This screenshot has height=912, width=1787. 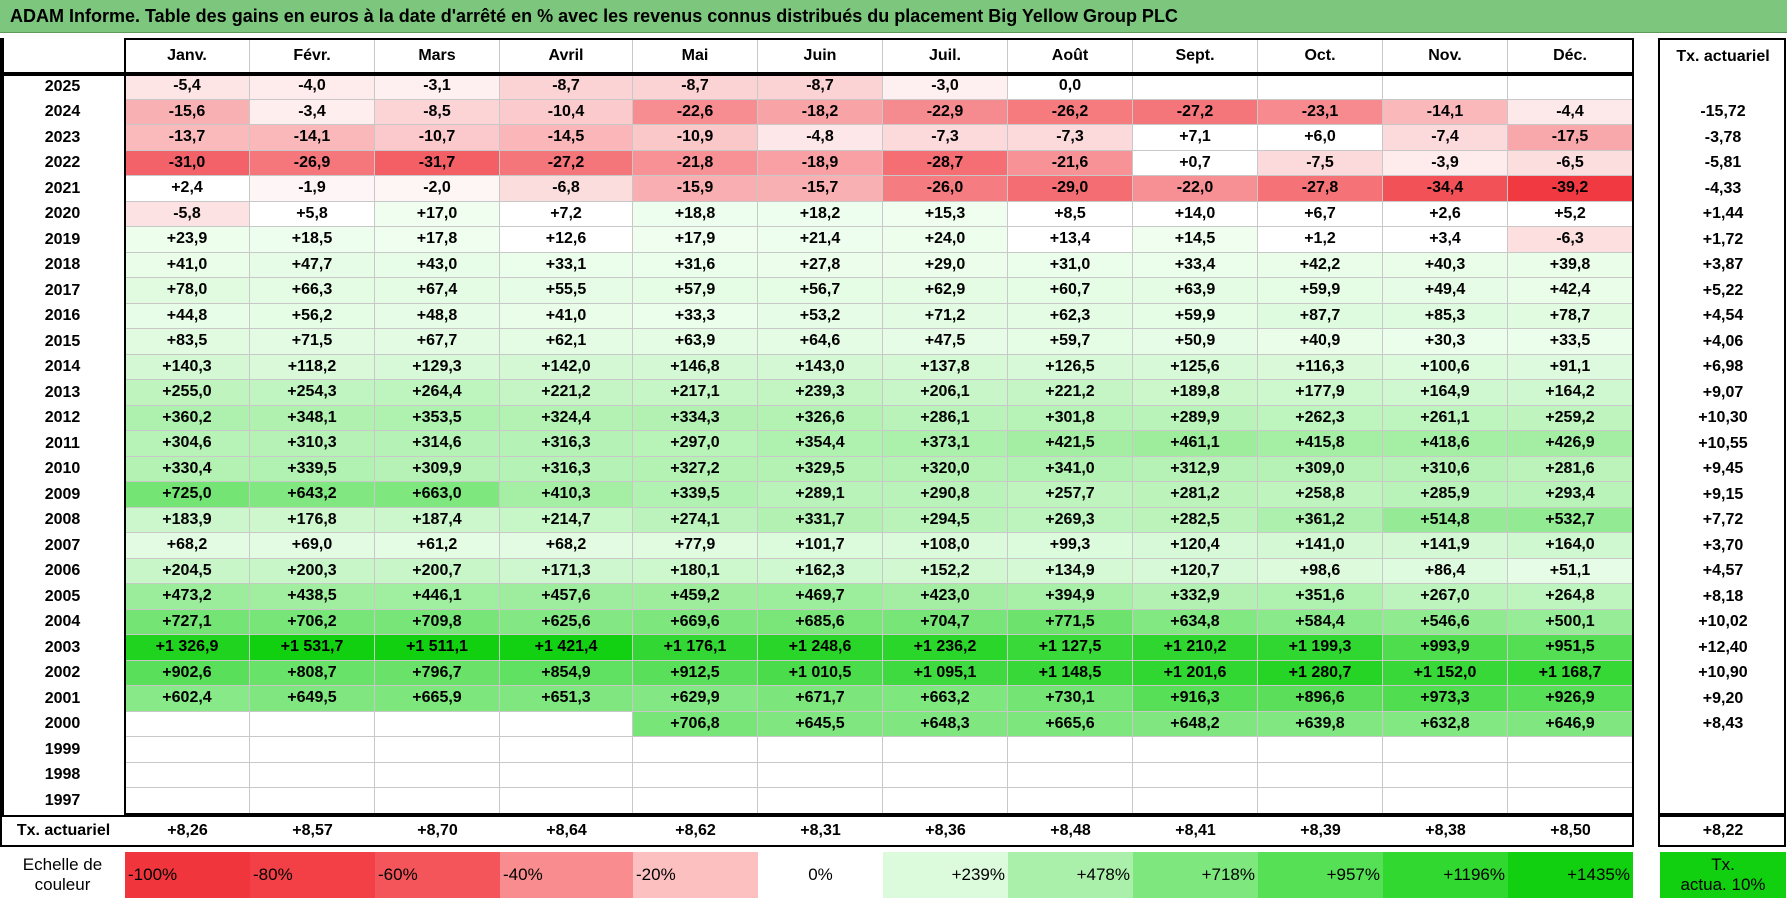 What do you see at coordinates (1570, 469) in the screenshot?
I see `gain-cell: +281,6` at bounding box center [1570, 469].